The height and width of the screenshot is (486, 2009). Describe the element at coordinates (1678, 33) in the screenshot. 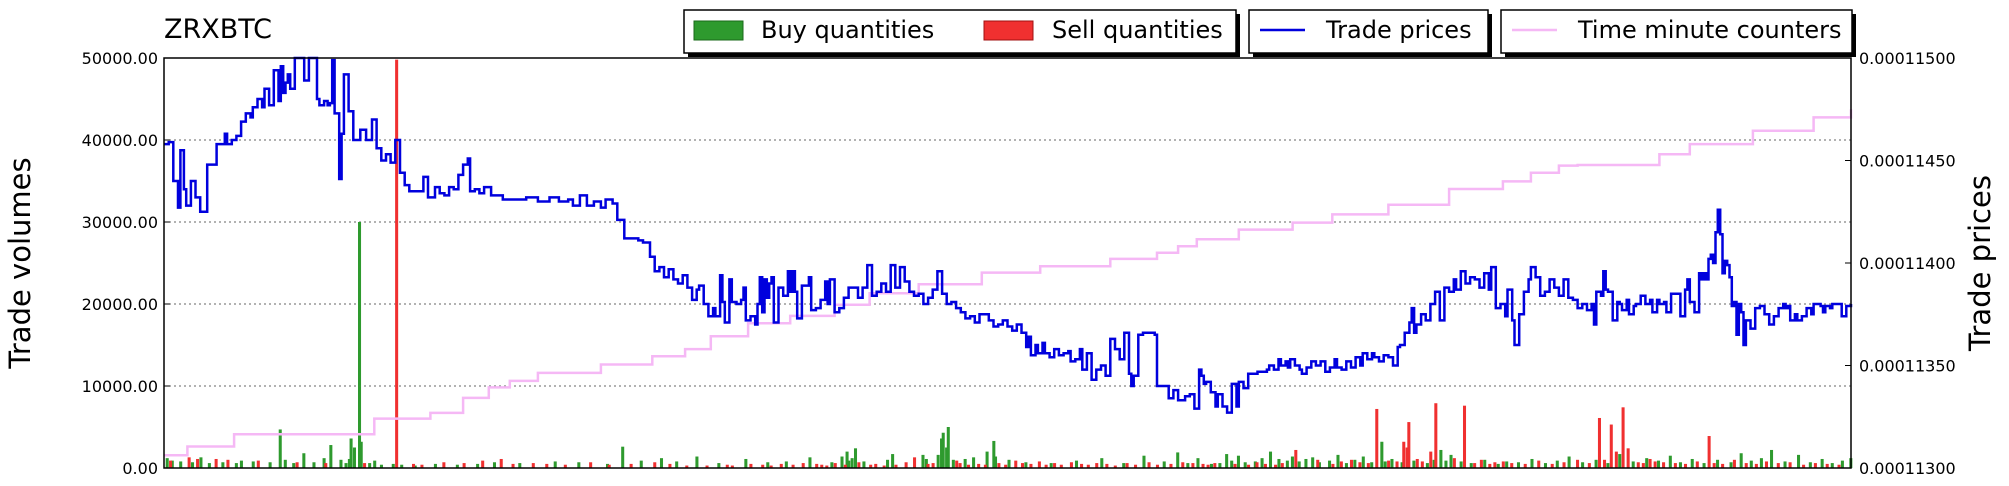

I see `legend-counters: Time minute counters` at that location.